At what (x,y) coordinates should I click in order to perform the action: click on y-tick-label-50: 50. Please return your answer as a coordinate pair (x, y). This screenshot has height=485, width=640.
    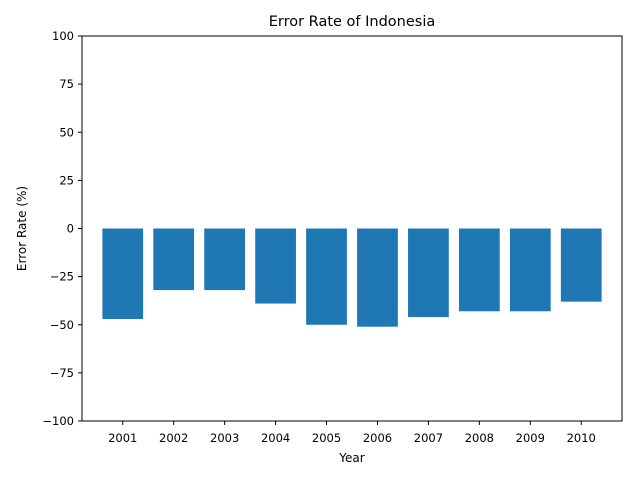
    Looking at the image, I should click on (66, 132).